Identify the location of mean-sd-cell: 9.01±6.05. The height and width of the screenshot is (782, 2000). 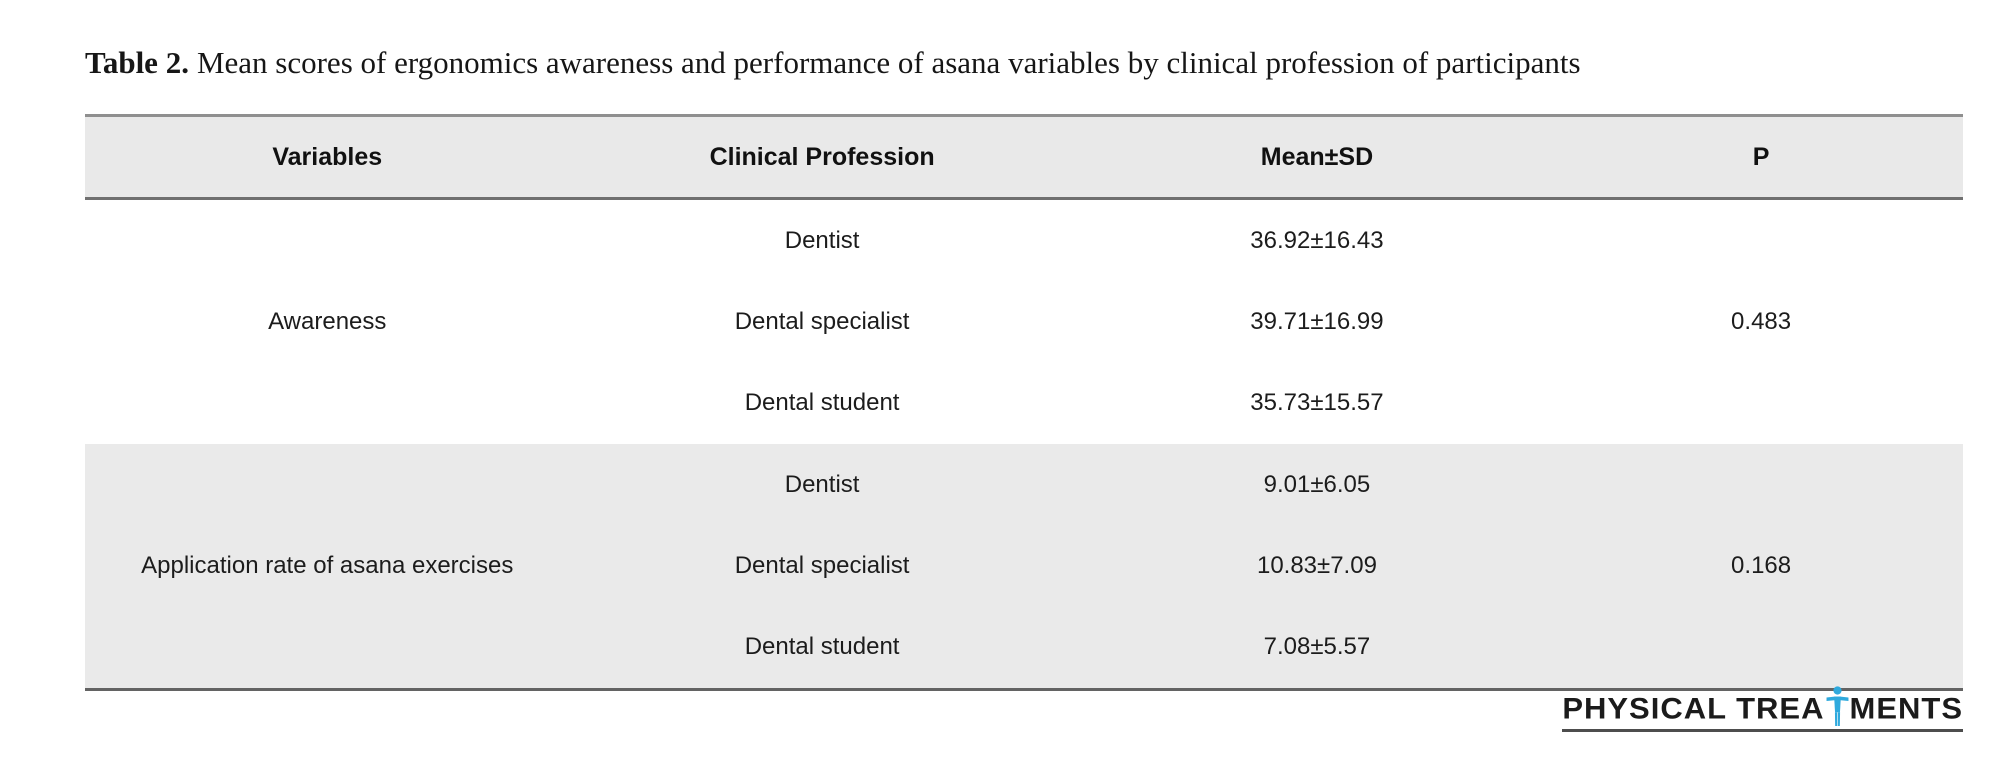
(1317, 484).